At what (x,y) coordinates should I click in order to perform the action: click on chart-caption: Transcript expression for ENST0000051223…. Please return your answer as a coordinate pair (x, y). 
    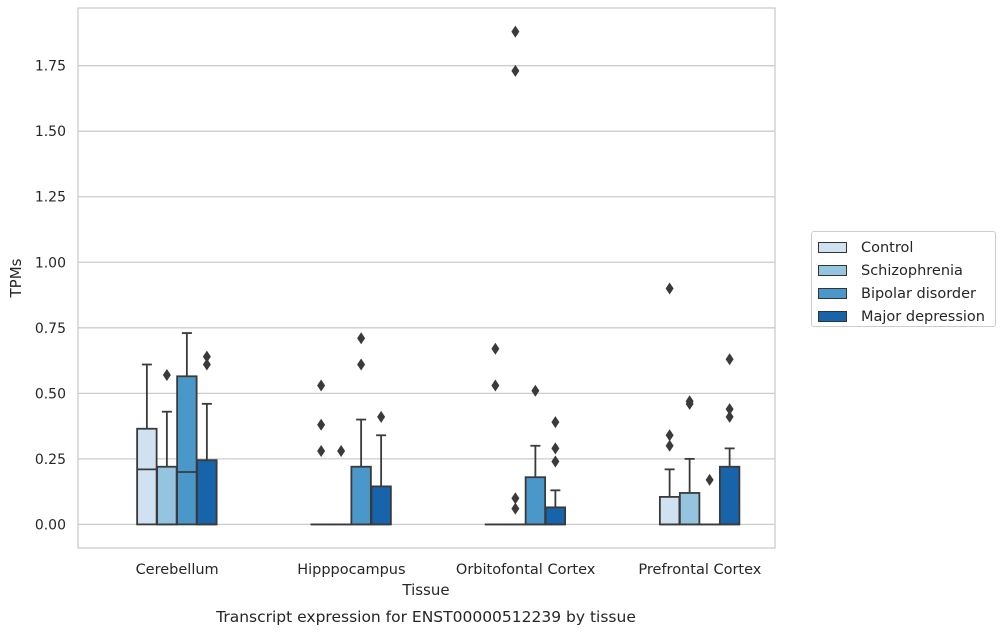
    Looking at the image, I should click on (425, 617).